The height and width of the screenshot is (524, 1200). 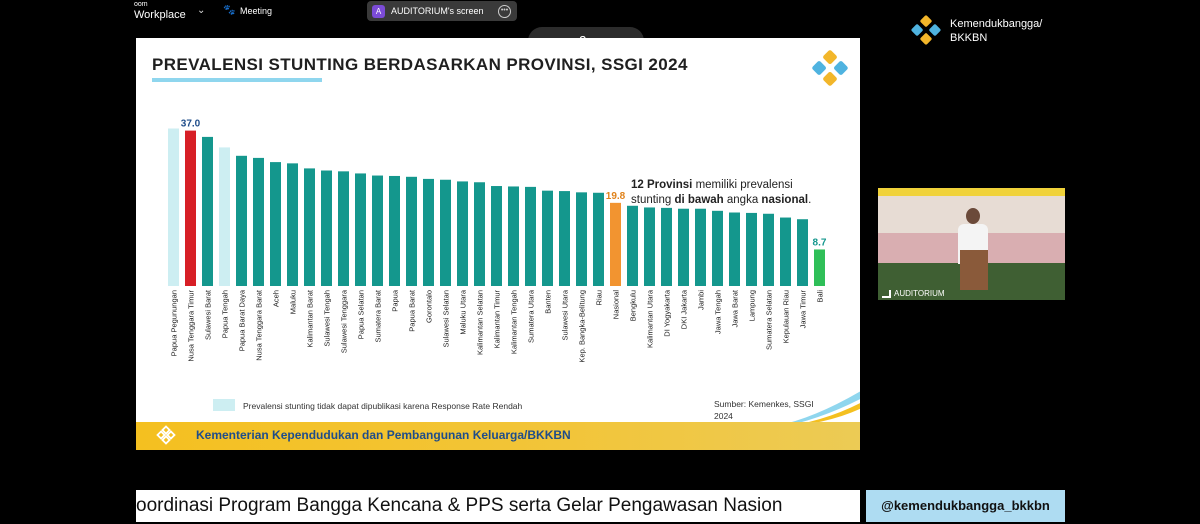 I want to click on video-tile-name: AUDITORIUM, so click(x=919, y=293).